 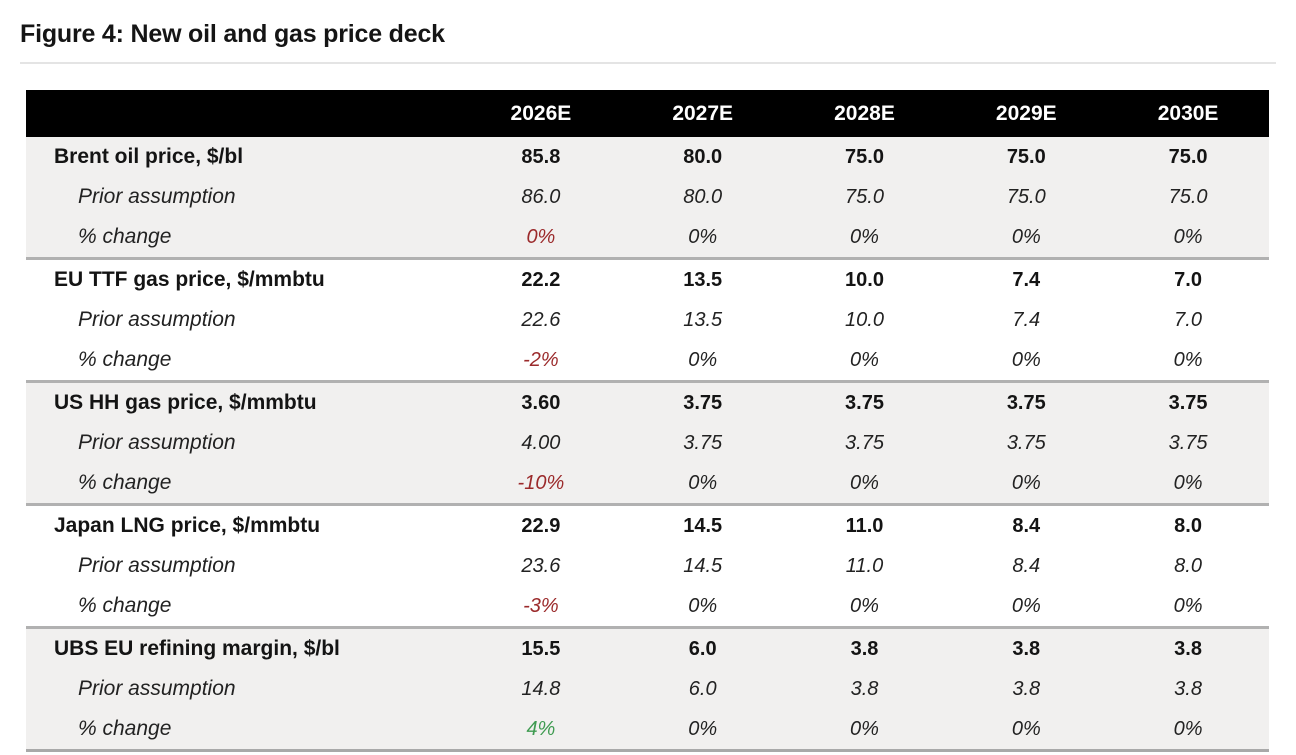 What do you see at coordinates (864, 565) in the screenshot?
I see `prior-value-cell: 11.0` at bounding box center [864, 565].